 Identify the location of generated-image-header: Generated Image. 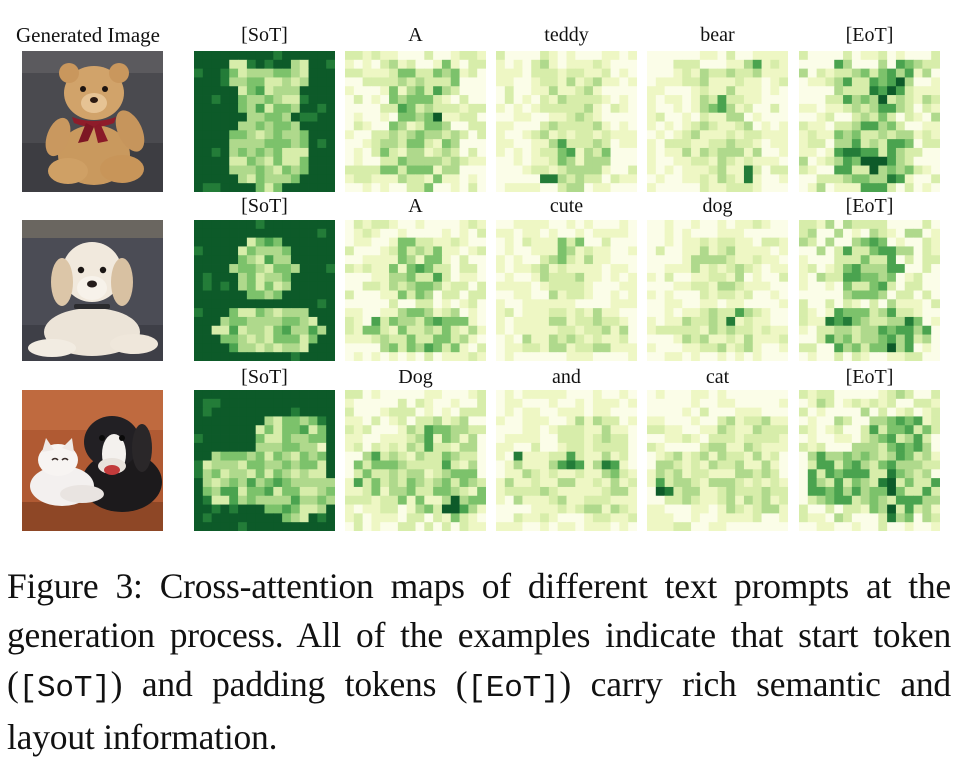
(88, 35).